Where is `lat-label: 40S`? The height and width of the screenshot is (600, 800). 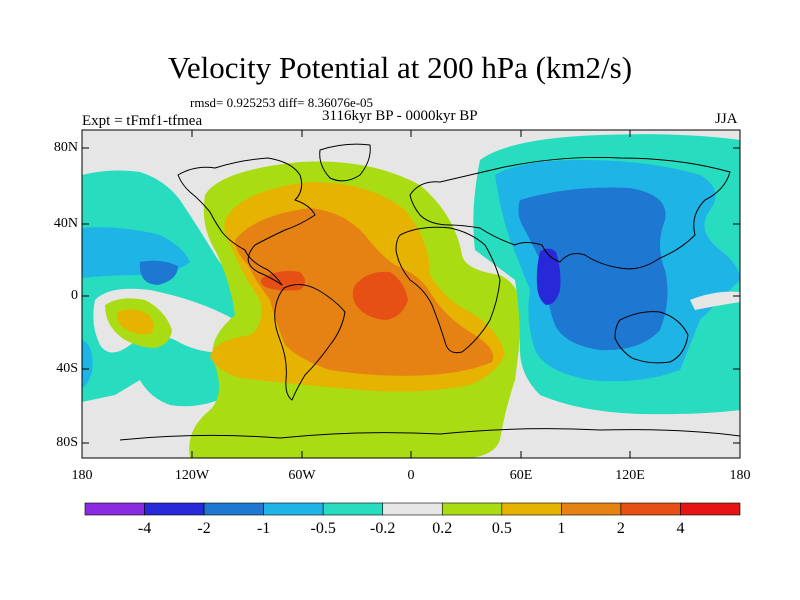 lat-label: 40S is located at coordinates (67, 368).